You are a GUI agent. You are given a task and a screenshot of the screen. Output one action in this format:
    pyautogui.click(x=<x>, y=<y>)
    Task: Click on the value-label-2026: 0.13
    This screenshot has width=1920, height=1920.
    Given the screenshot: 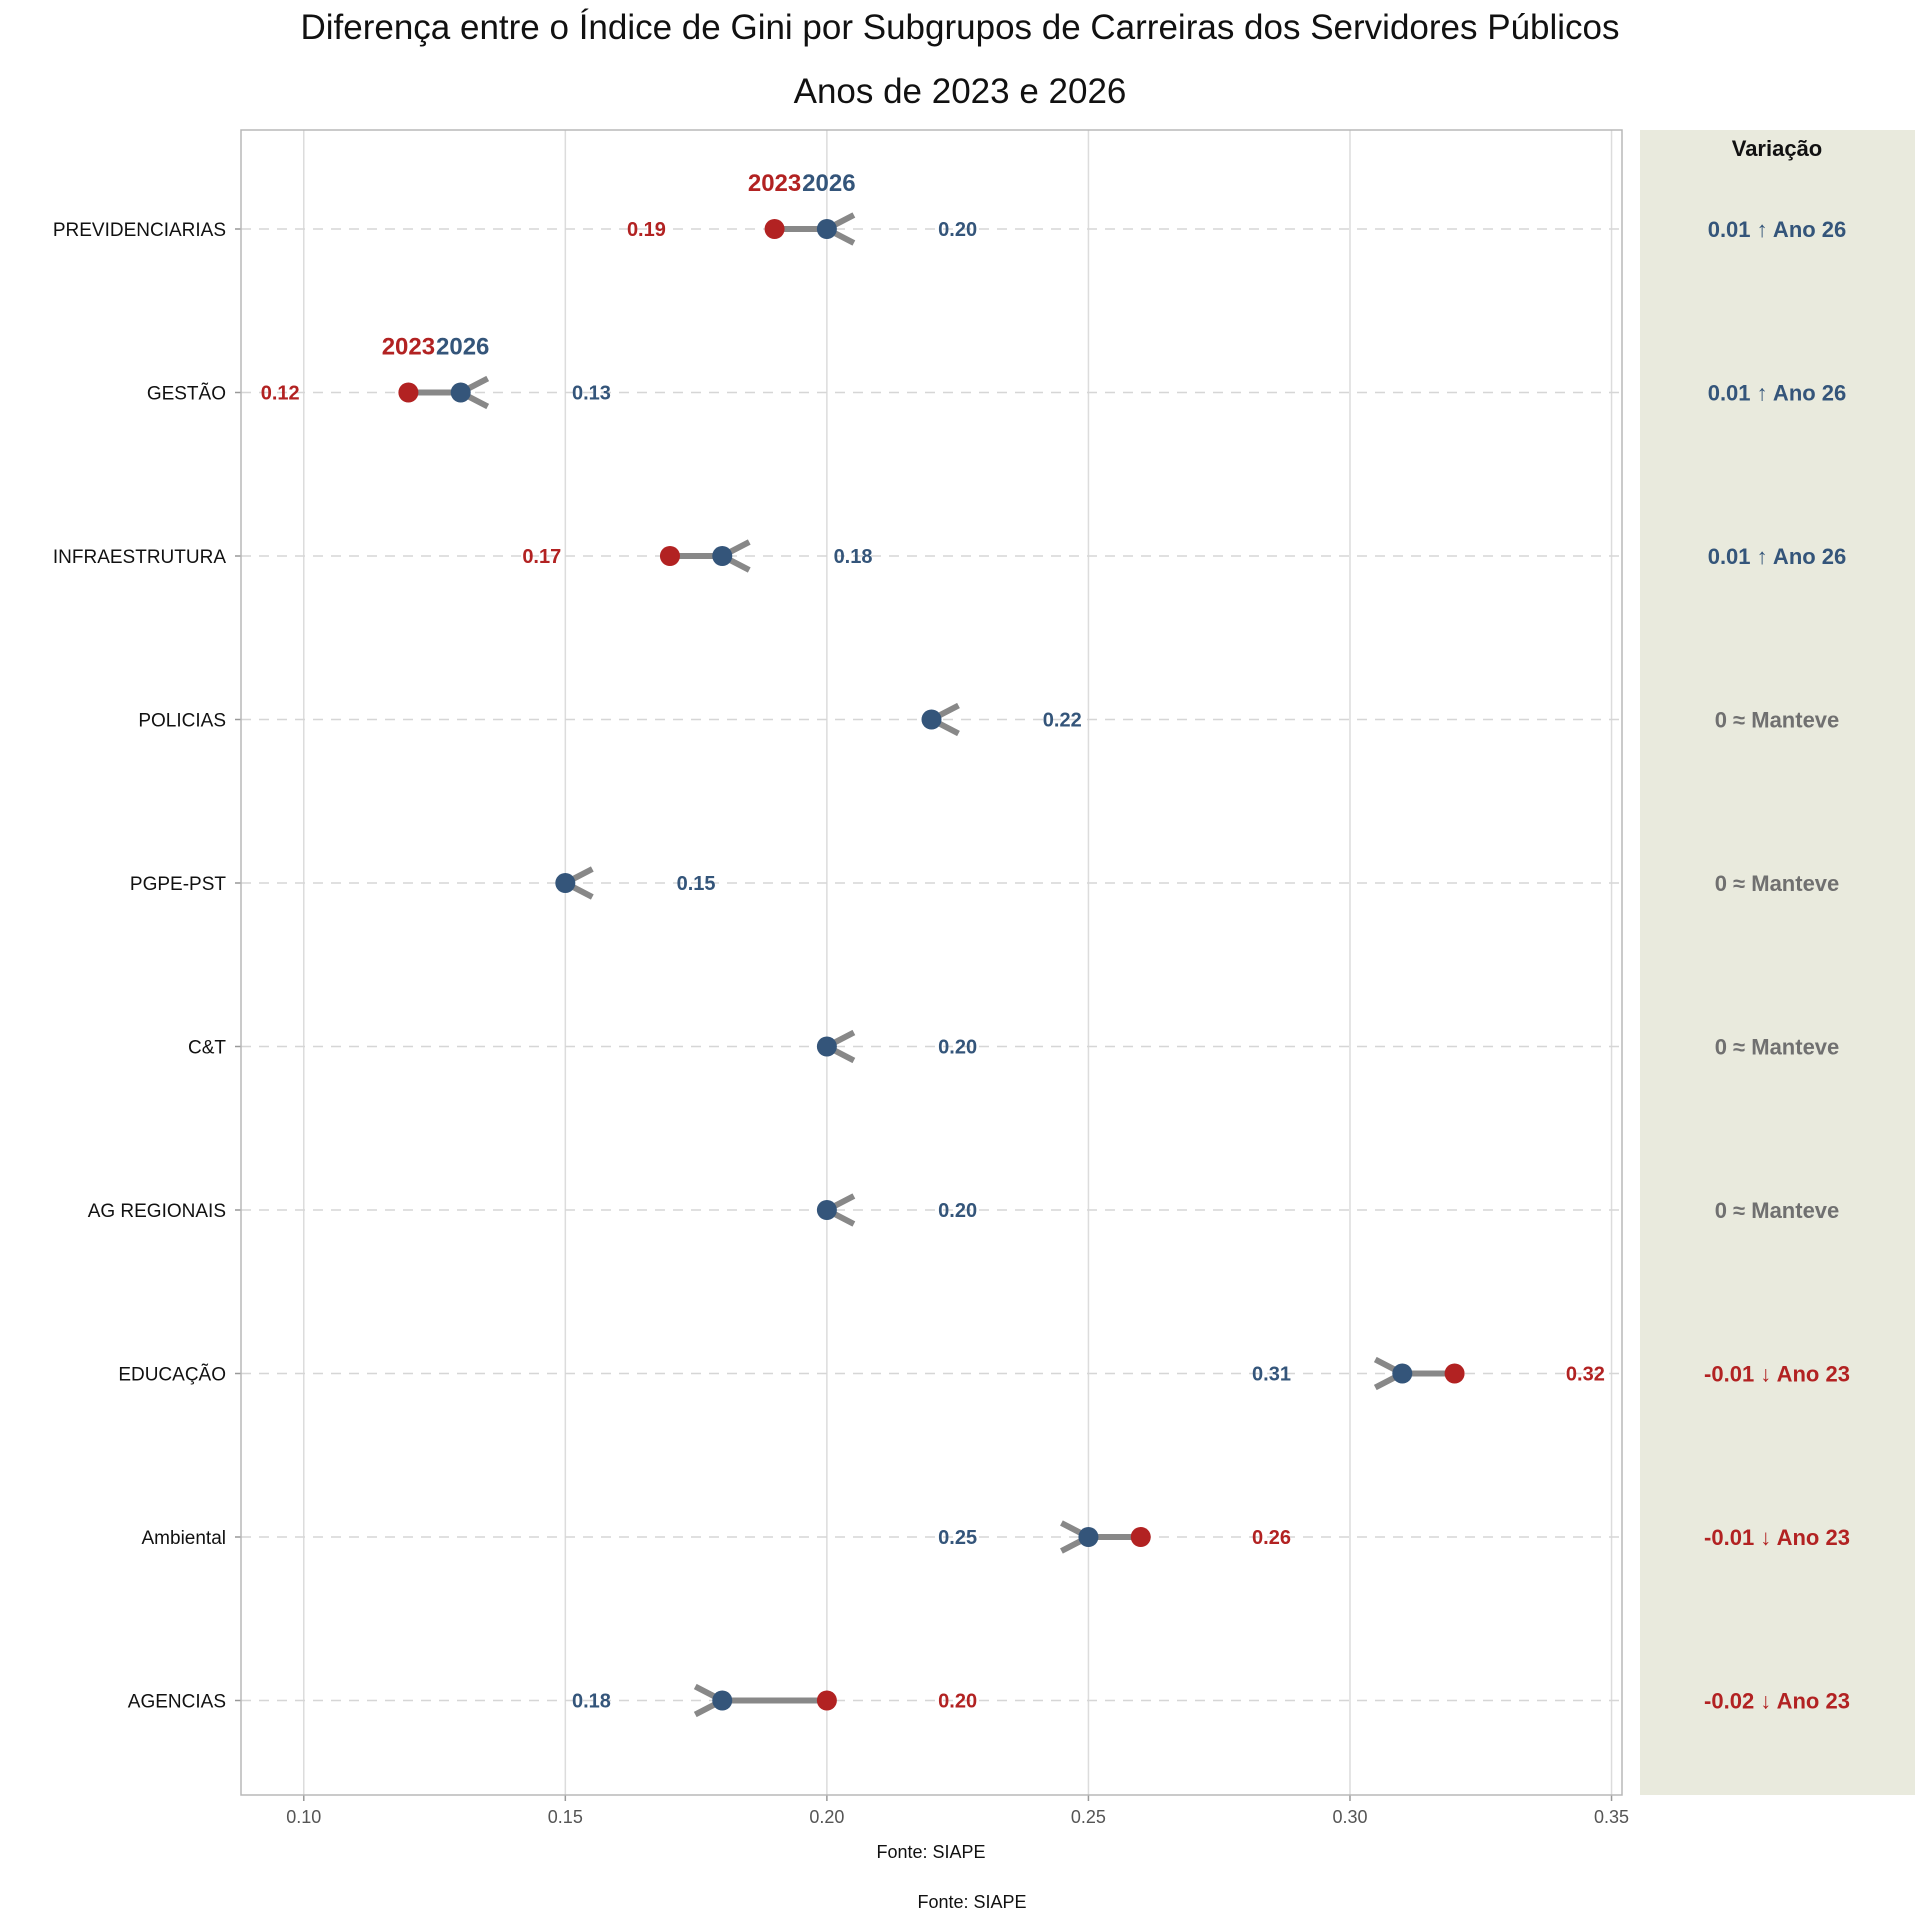 What is the action you would take?
    pyautogui.click(x=591, y=394)
    